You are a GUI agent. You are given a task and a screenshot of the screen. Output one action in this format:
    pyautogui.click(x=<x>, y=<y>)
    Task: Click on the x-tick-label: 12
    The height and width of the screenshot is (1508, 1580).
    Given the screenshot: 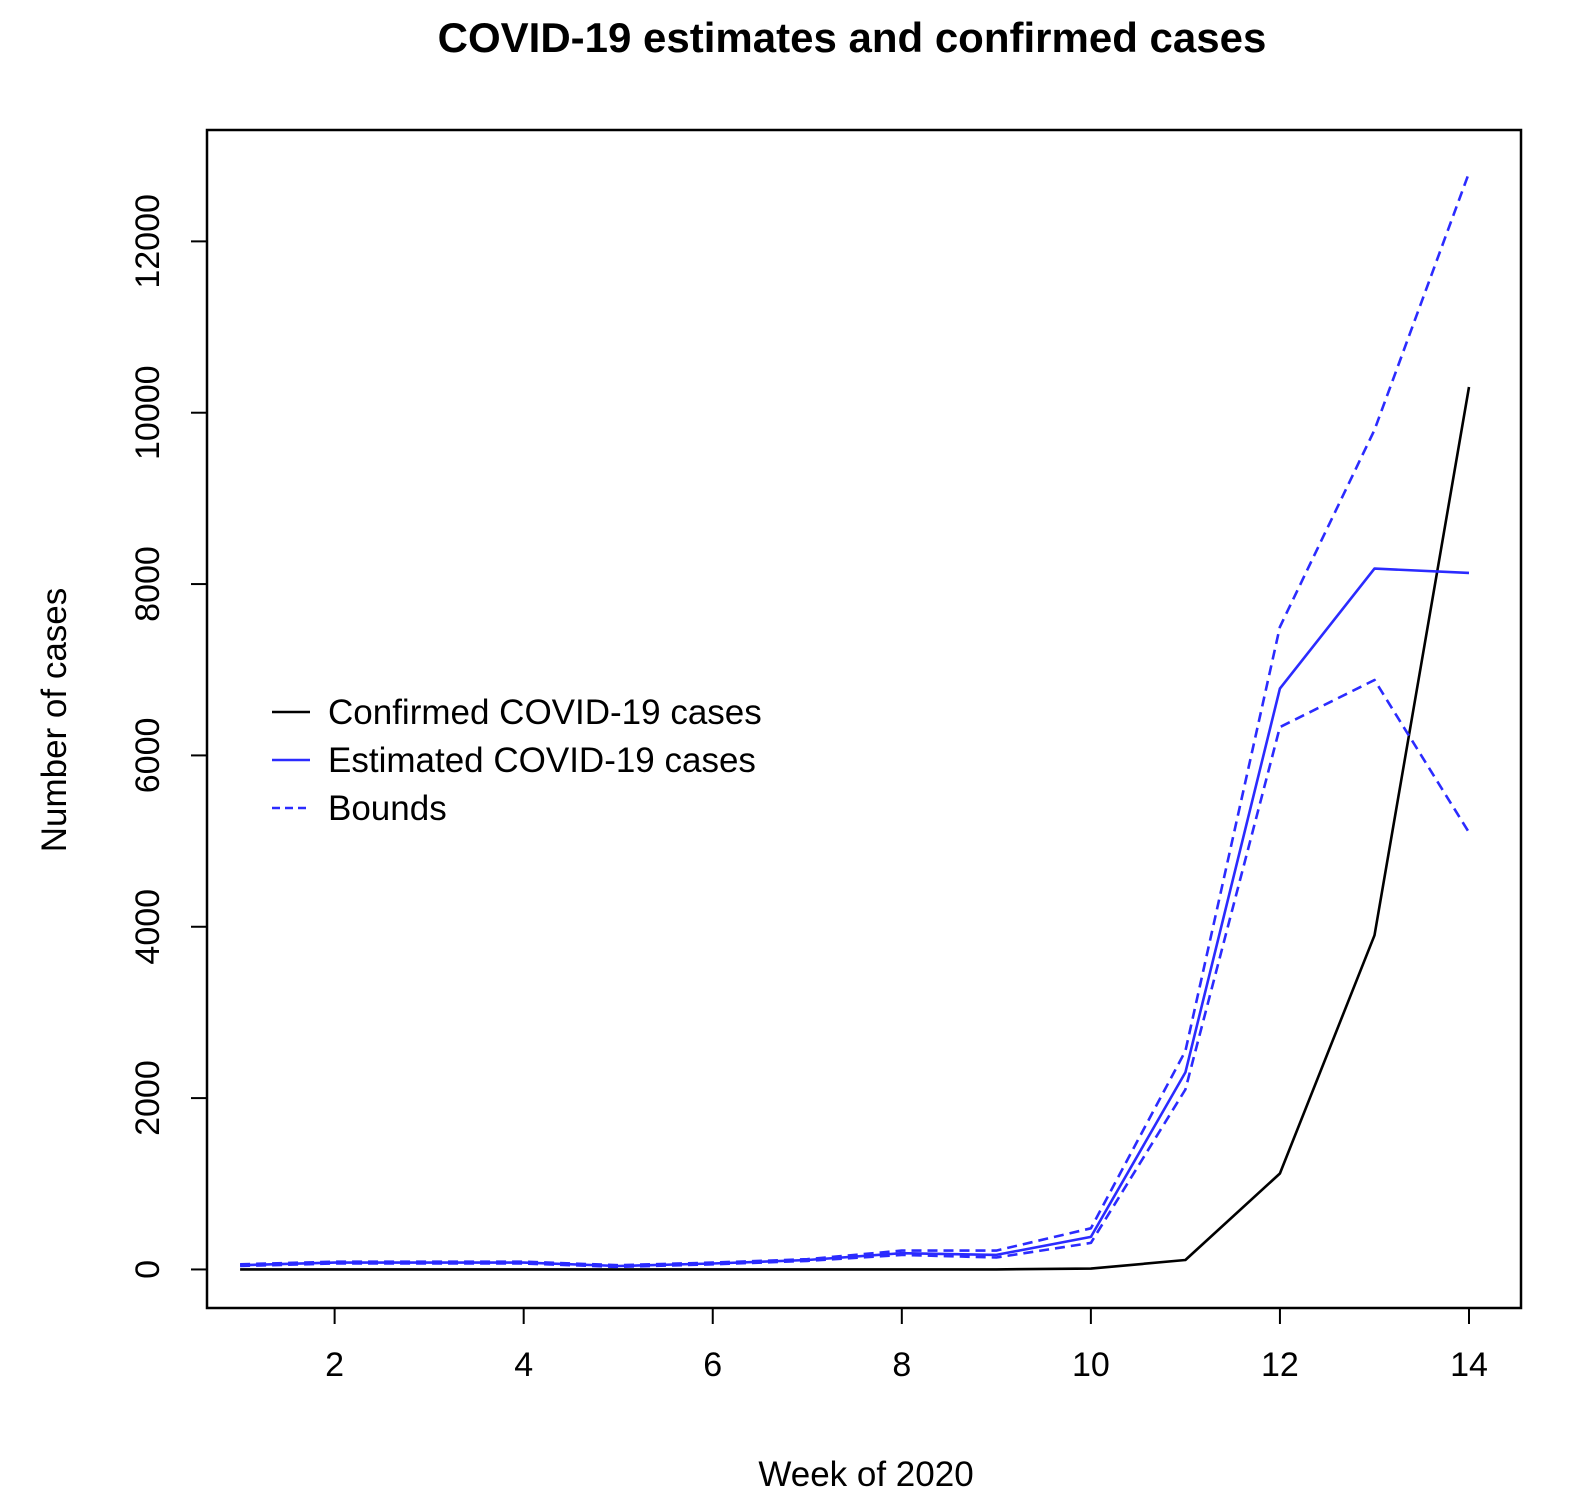 What is the action you would take?
    pyautogui.click(x=1280, y=1365)
    